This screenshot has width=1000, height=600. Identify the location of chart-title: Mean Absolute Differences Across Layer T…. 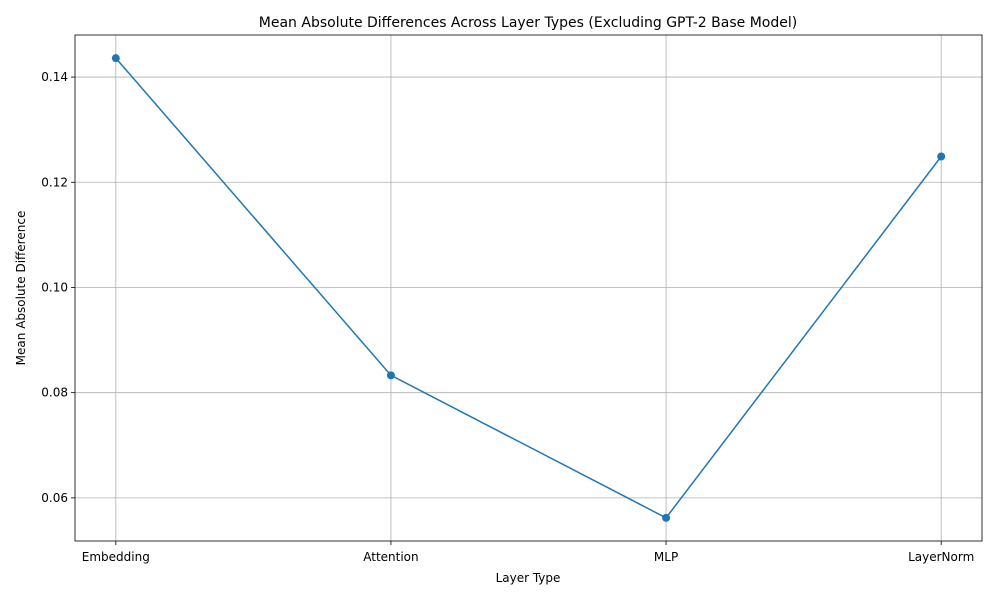
(528, 23).